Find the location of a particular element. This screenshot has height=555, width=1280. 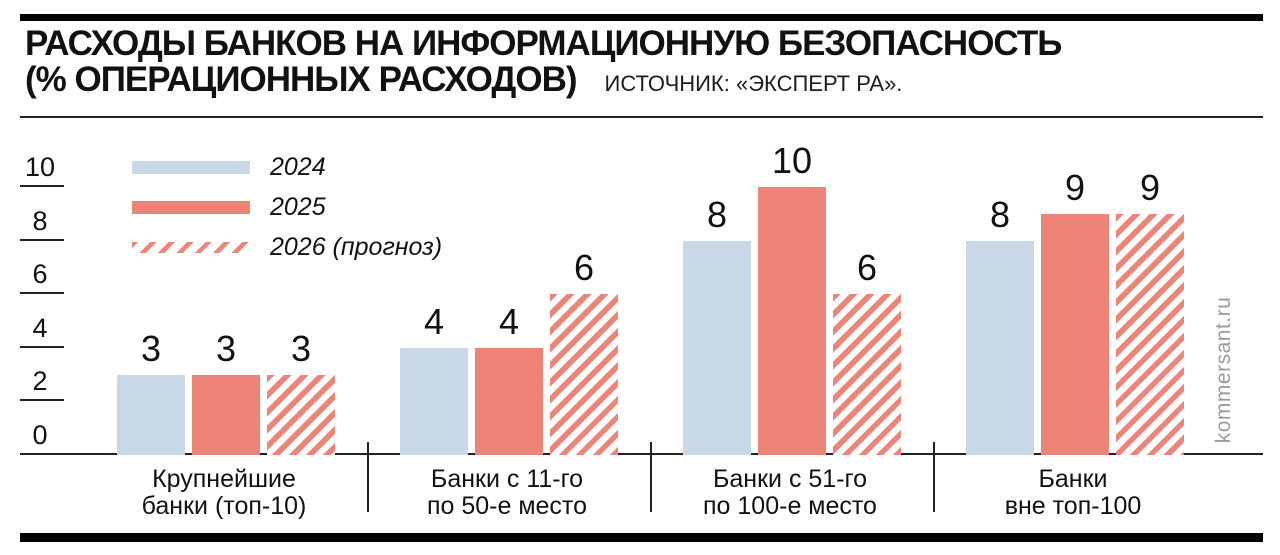

legend-swatch-2025 is located at coordinates (191, 207).